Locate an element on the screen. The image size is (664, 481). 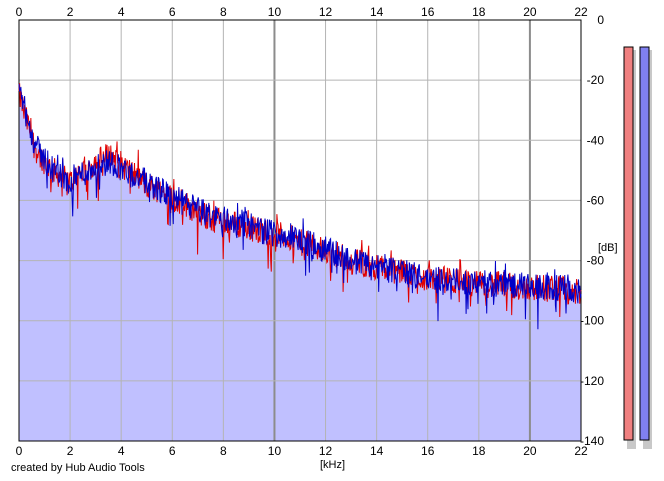
x-tick-label-top: 18 is located at coordinates (479, 12).